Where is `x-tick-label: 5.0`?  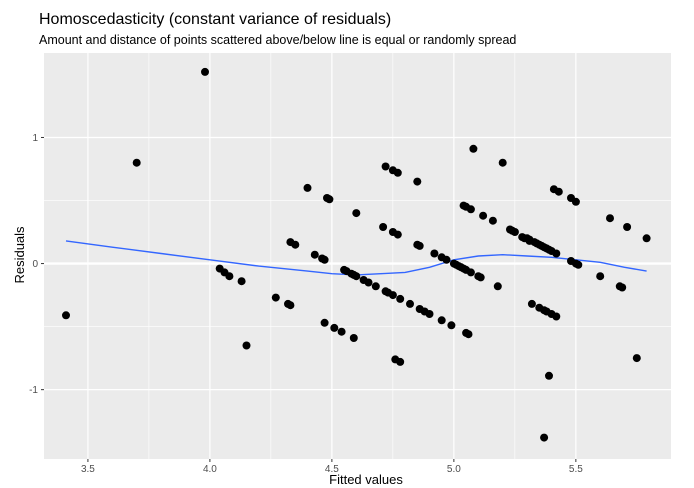 x-tick-label: 5.0 is located at coordinates (454, 469).